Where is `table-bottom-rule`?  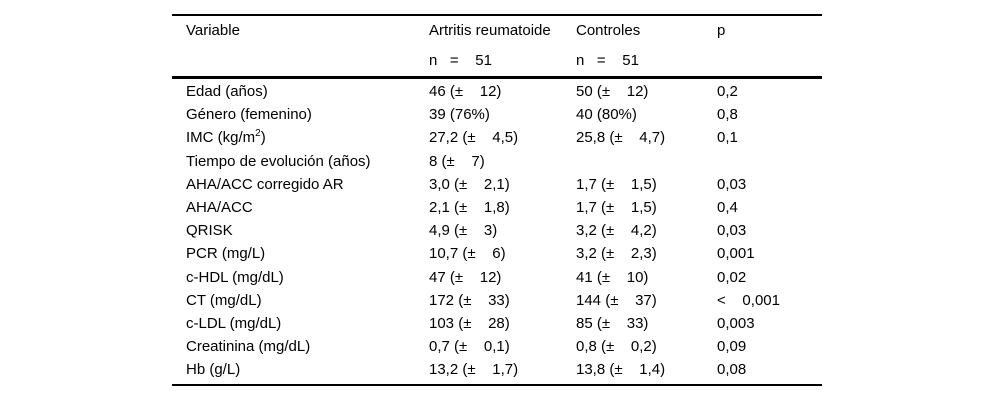 table-bottom-rule is located at coordinates (497, 385).